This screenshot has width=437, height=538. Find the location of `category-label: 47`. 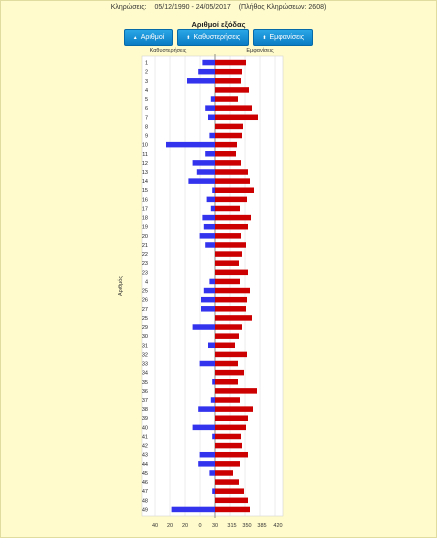

category-label: 47 is located at coordinates (145, 492).